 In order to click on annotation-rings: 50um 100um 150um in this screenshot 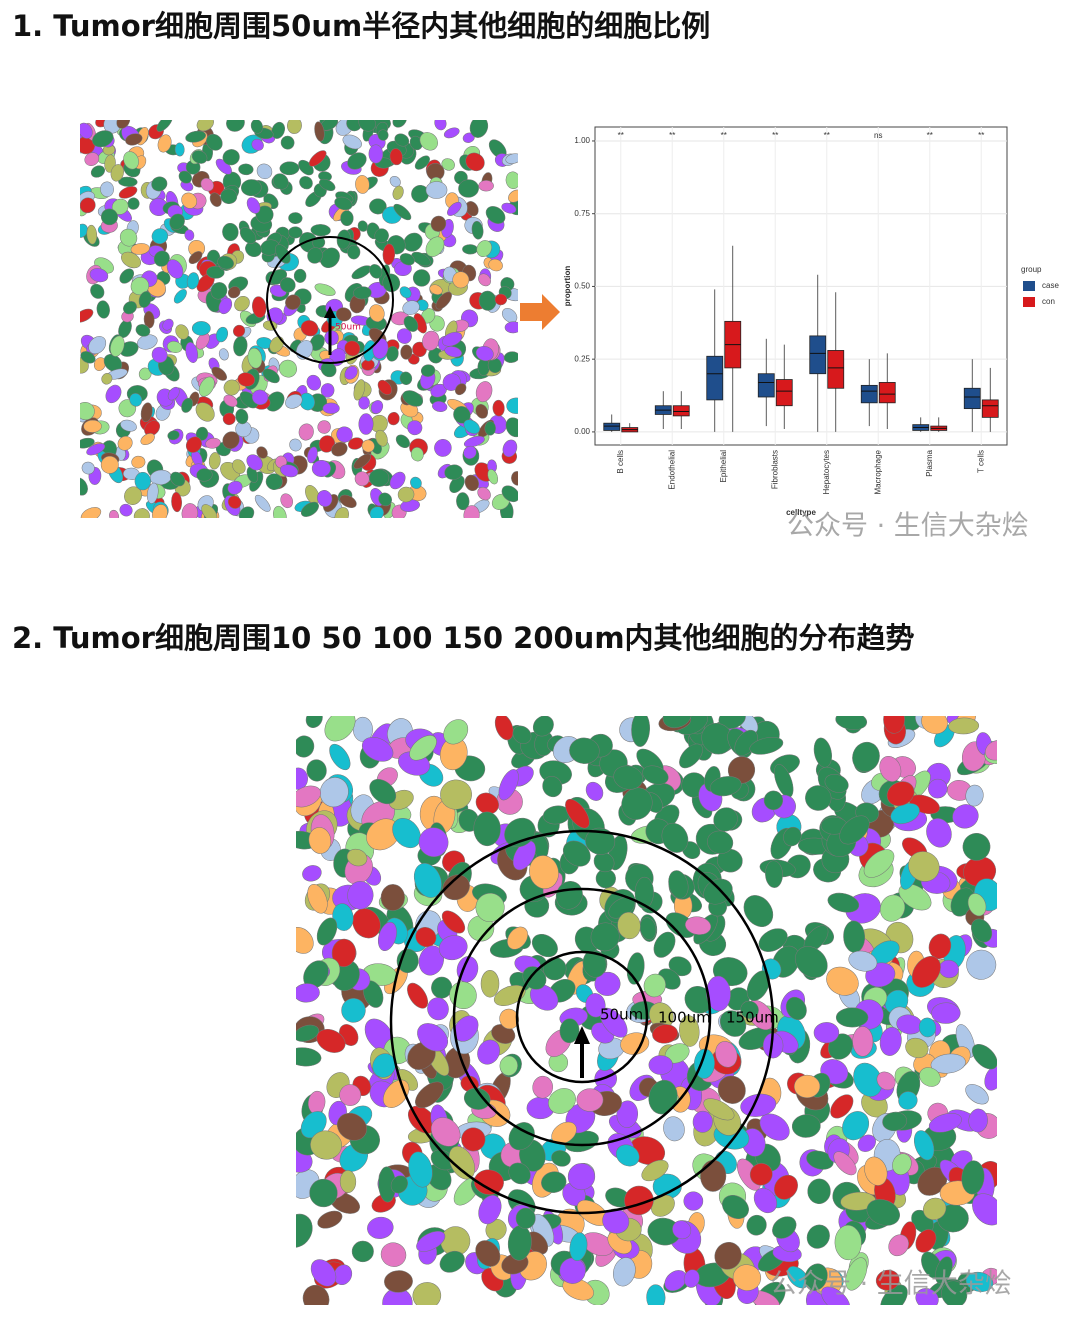, I will do `click(584, 1022)`.